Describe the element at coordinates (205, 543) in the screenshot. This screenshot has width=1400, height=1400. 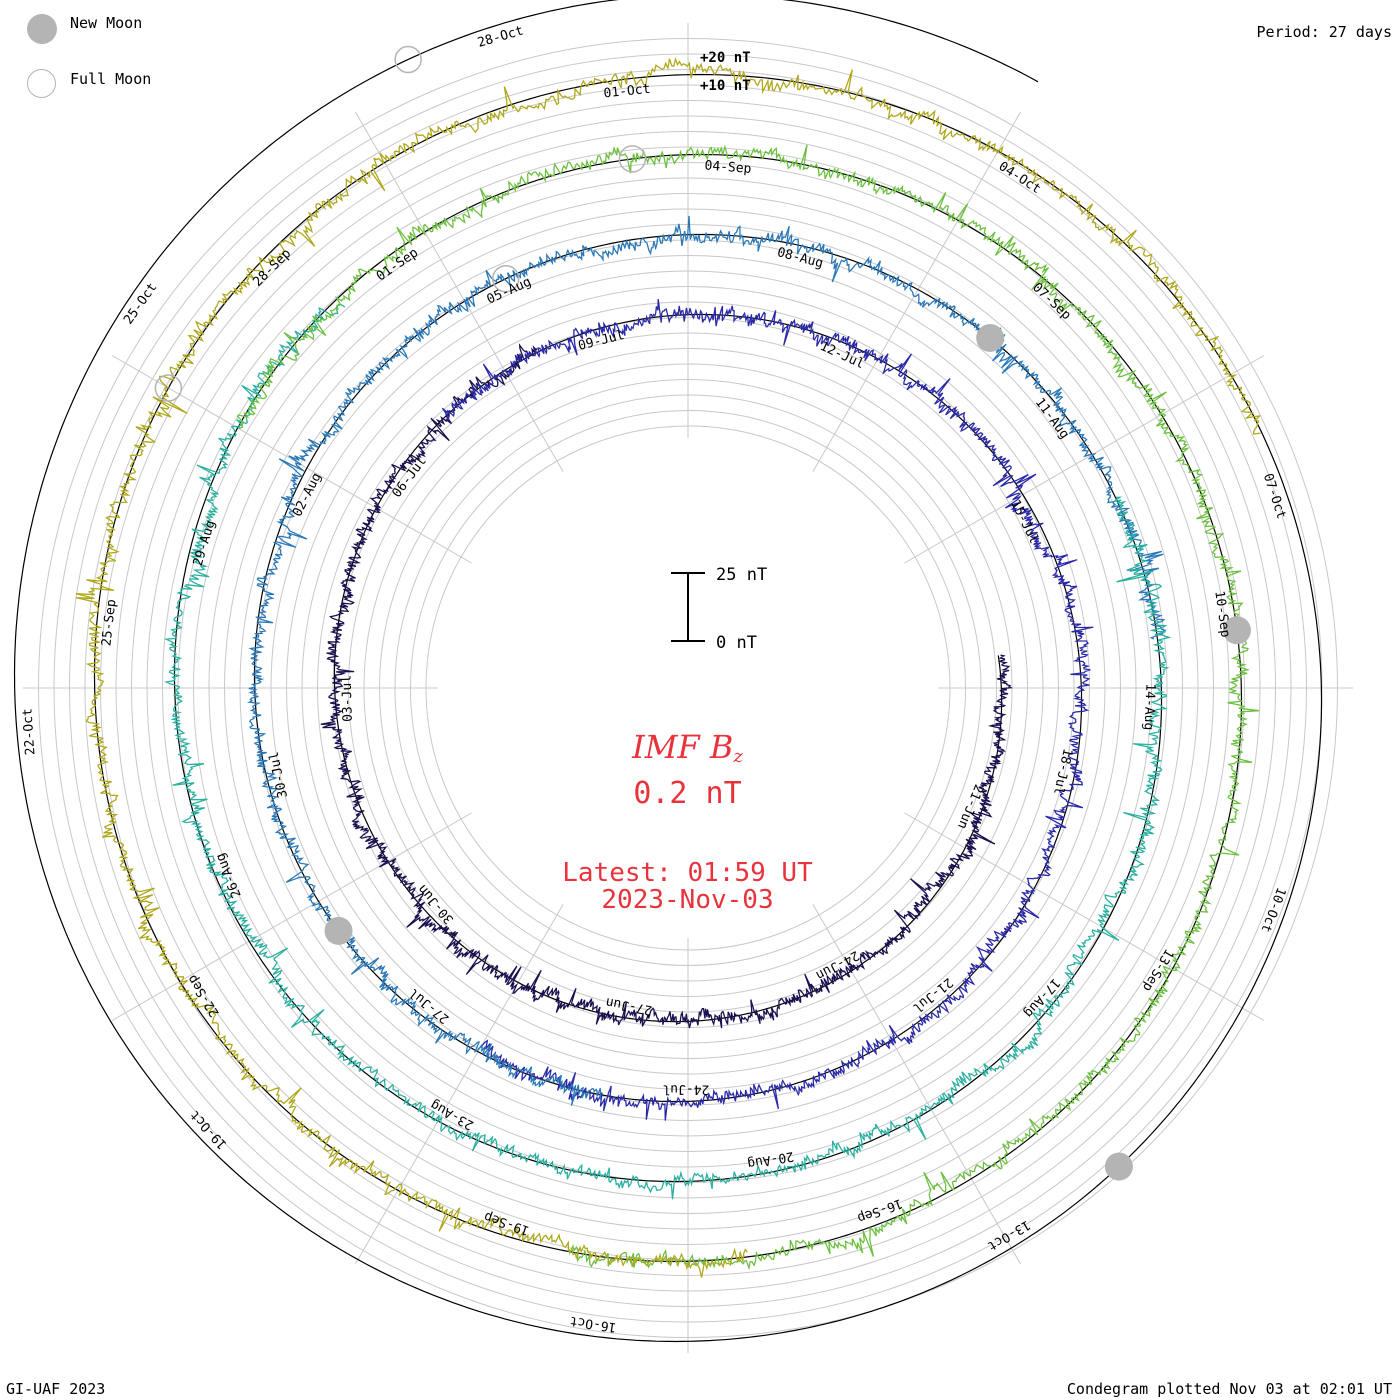
I see `date-label: 29-Aug` at that location.